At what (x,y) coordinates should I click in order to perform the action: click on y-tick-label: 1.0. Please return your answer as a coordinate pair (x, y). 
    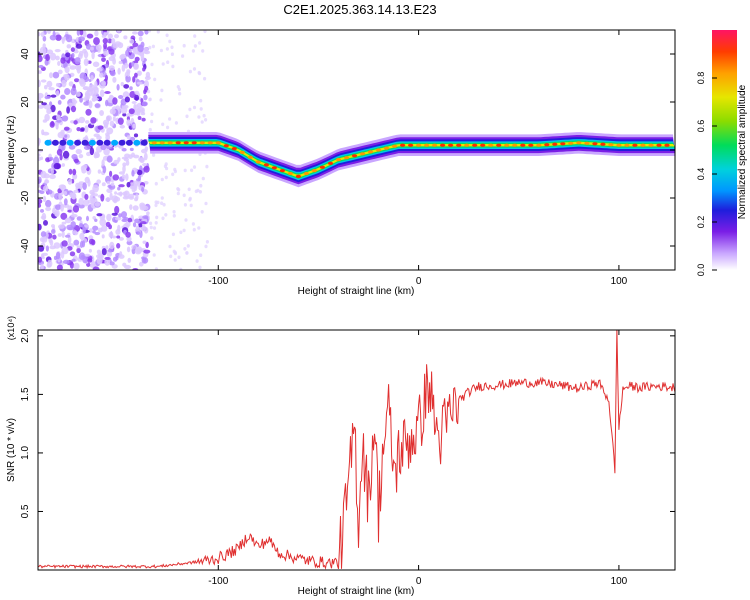
    Looking at the image, I should click on (25, 453).